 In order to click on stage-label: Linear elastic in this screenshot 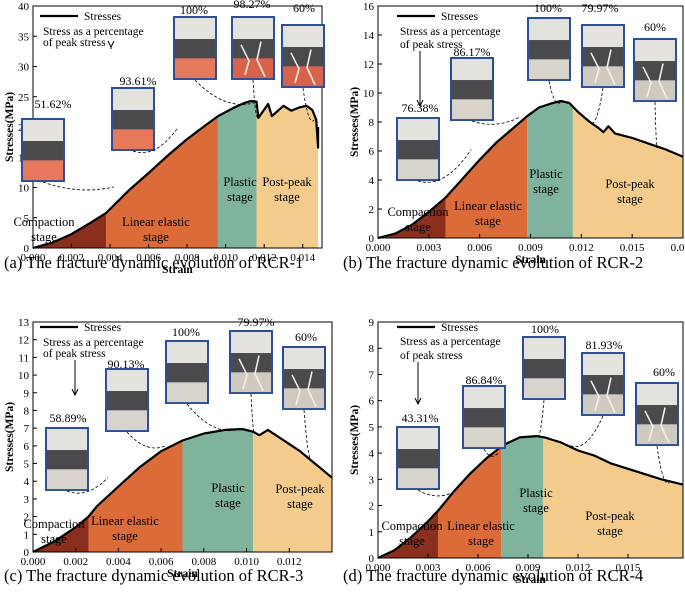, I will do `click(481, 526)`.